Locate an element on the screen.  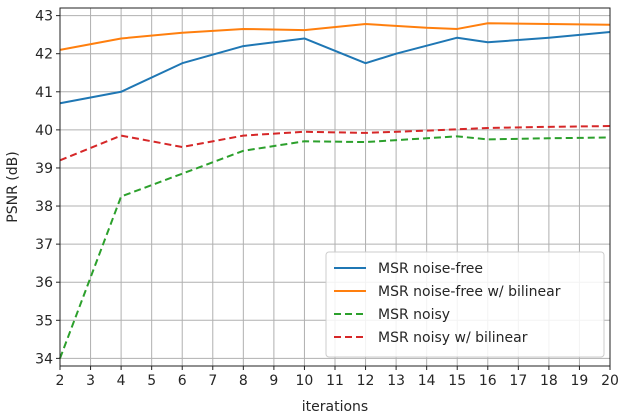
x-tick-label: 16 is located at coordinates (488, 381).